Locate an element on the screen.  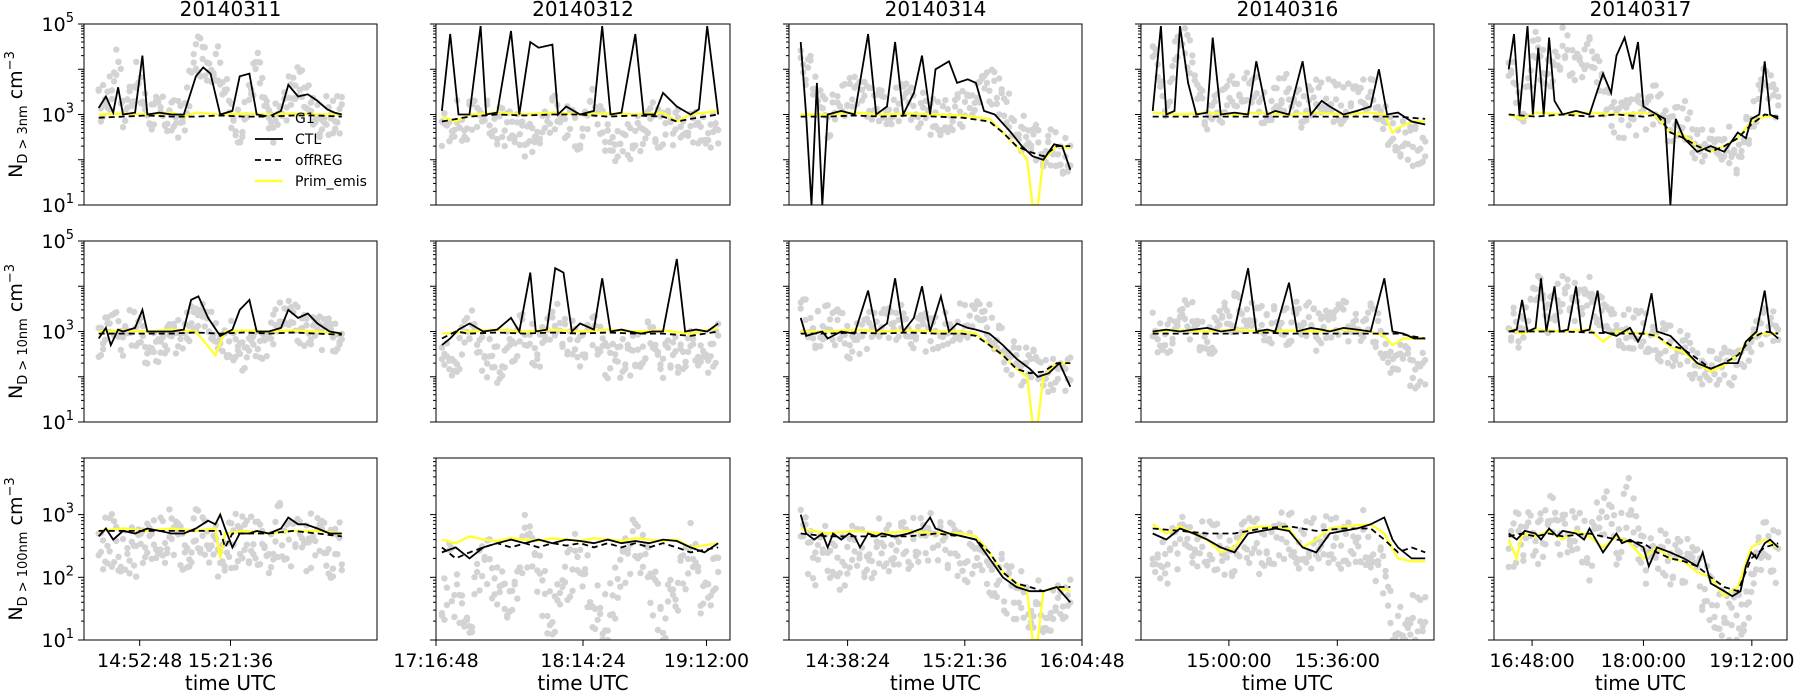
y-axis-label-row-3: ND > 100nm cm−3 is located at coordinates (17, 548).